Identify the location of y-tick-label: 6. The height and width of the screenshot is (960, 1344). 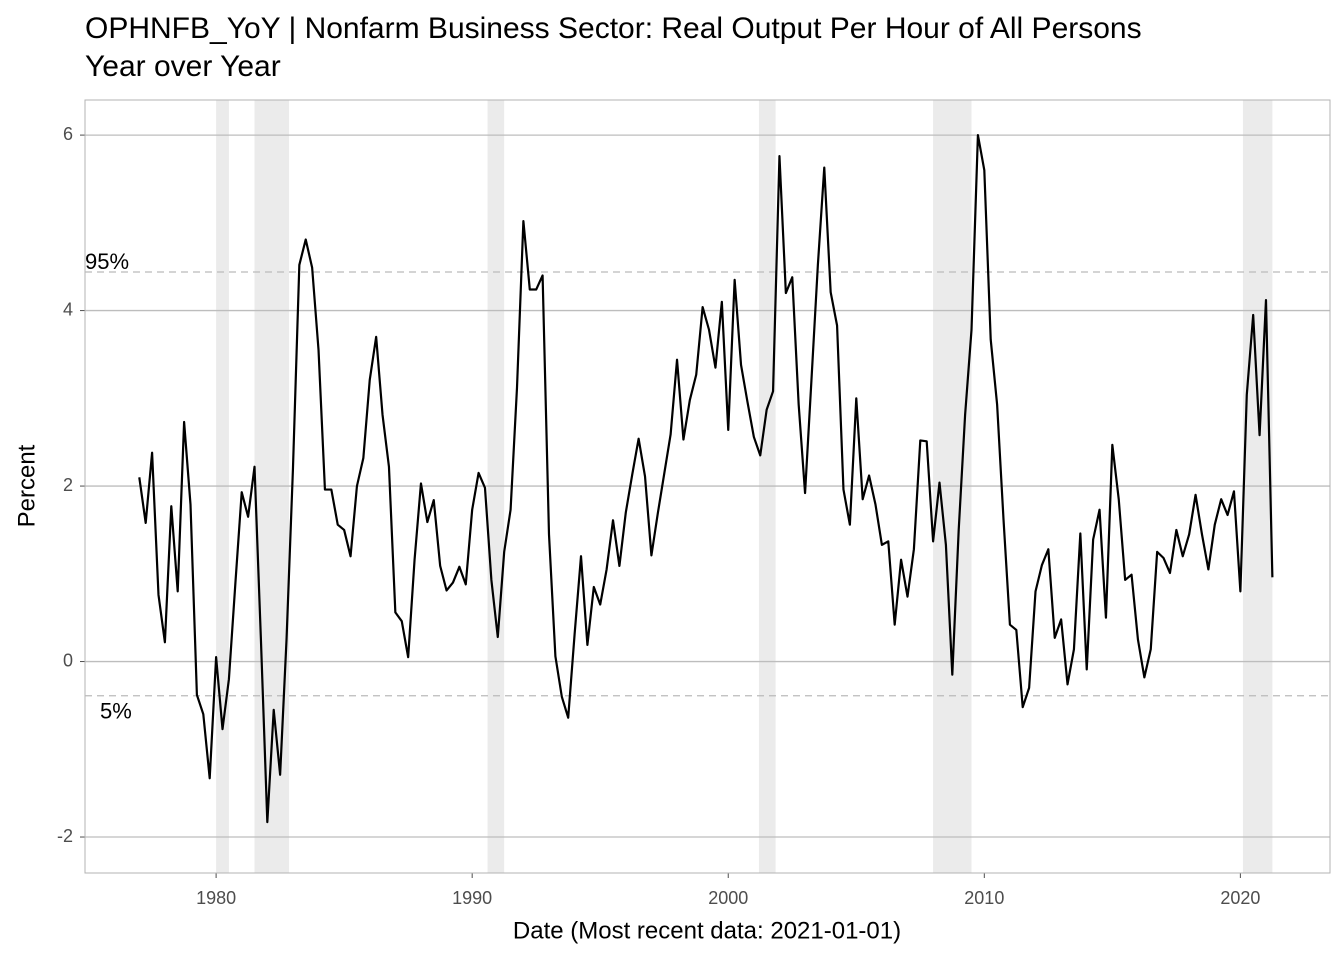
(68, 134).